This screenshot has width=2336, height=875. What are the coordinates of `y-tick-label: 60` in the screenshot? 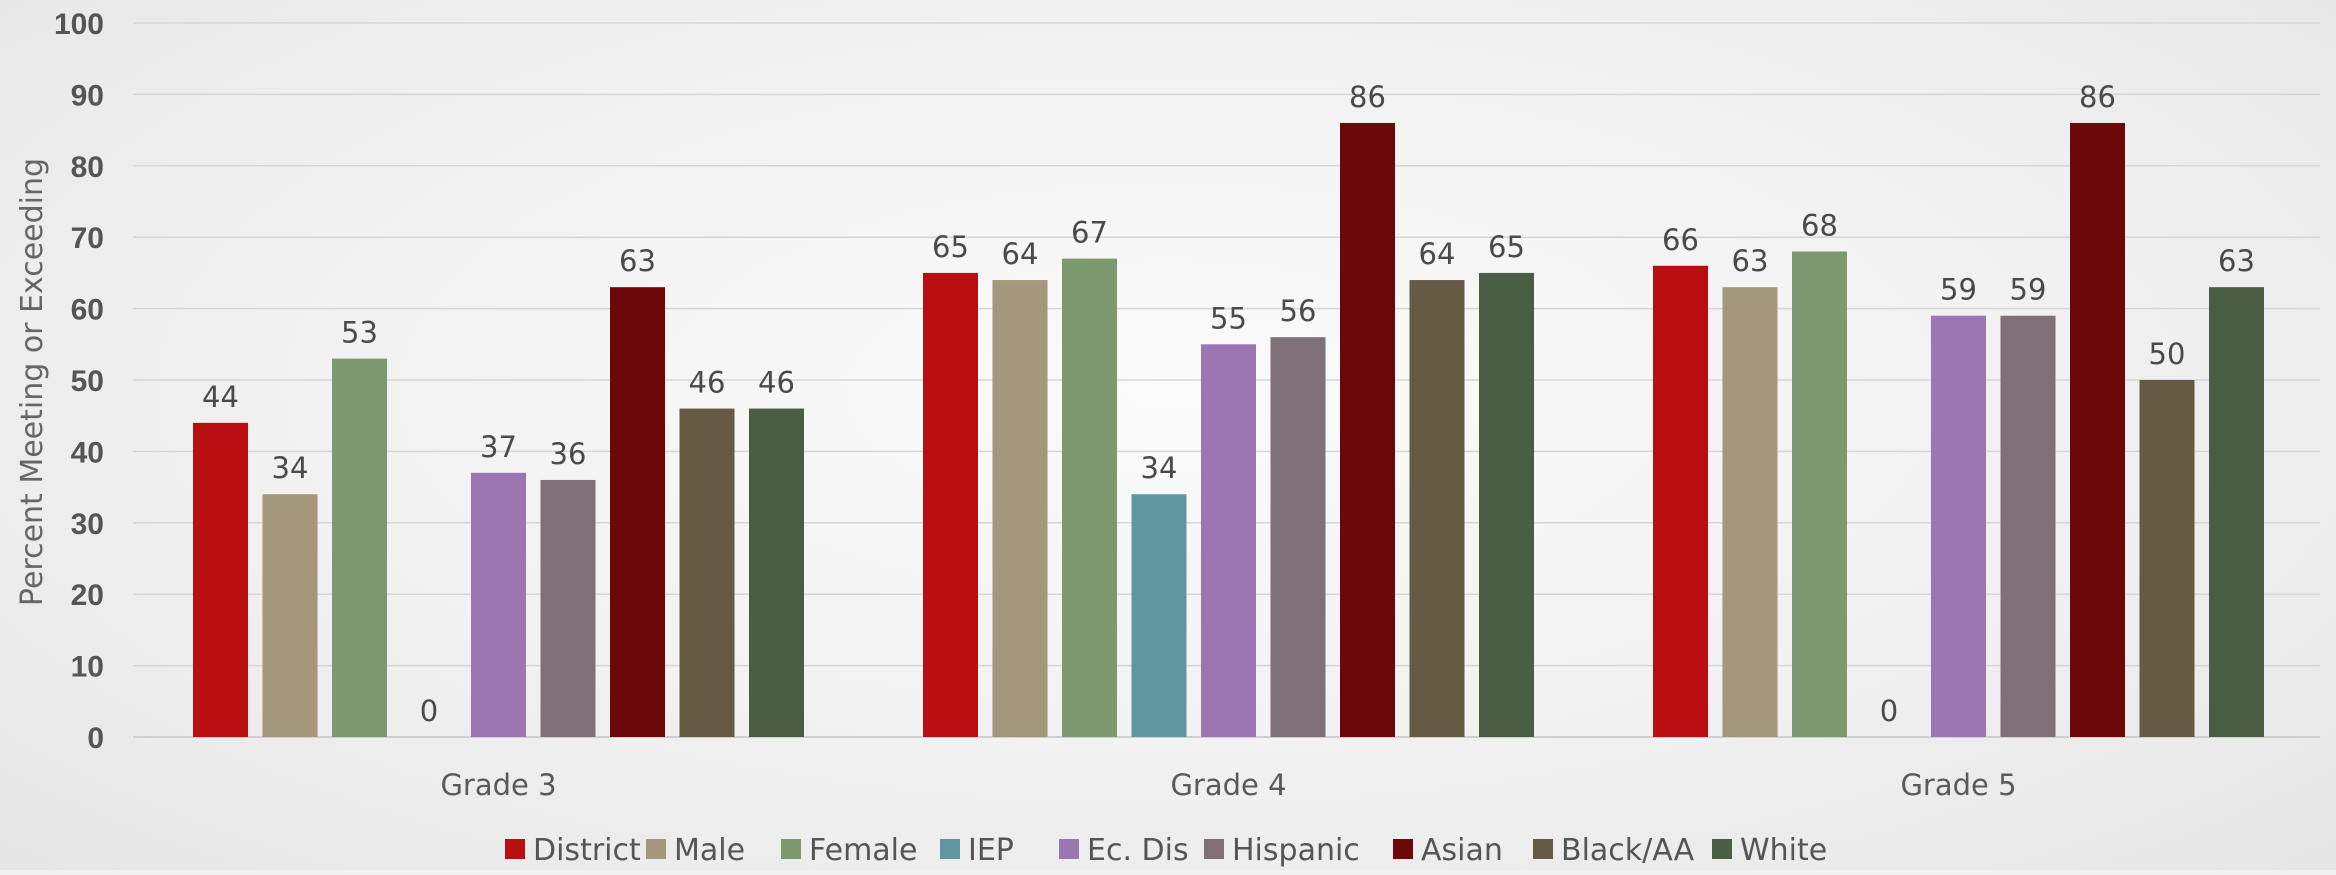 It's located at (87, 310).